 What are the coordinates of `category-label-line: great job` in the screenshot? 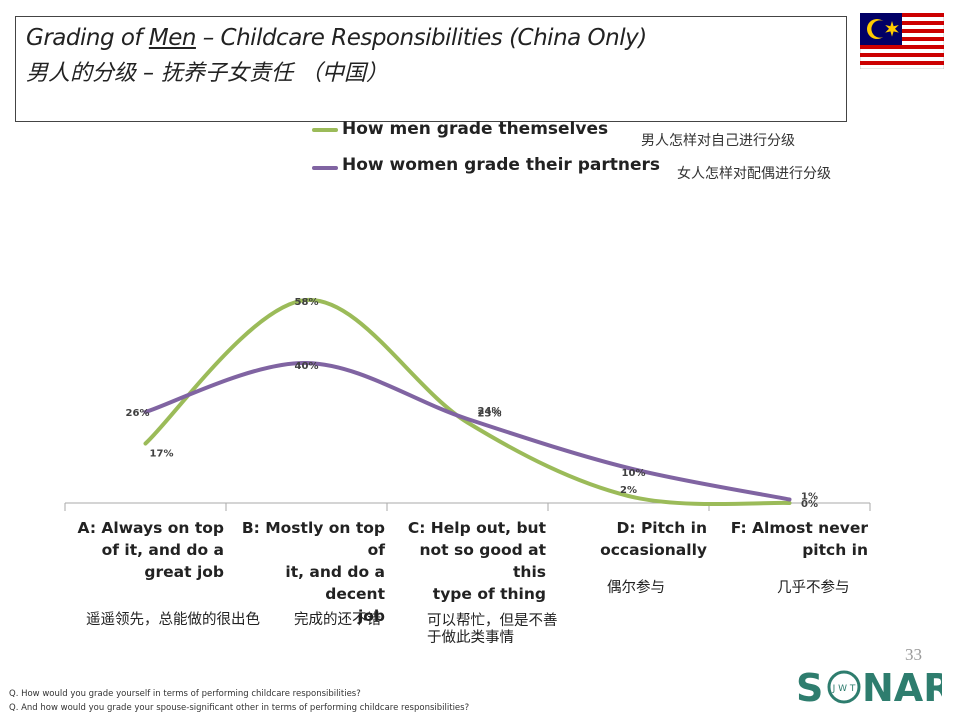 It's located at (184, 572).